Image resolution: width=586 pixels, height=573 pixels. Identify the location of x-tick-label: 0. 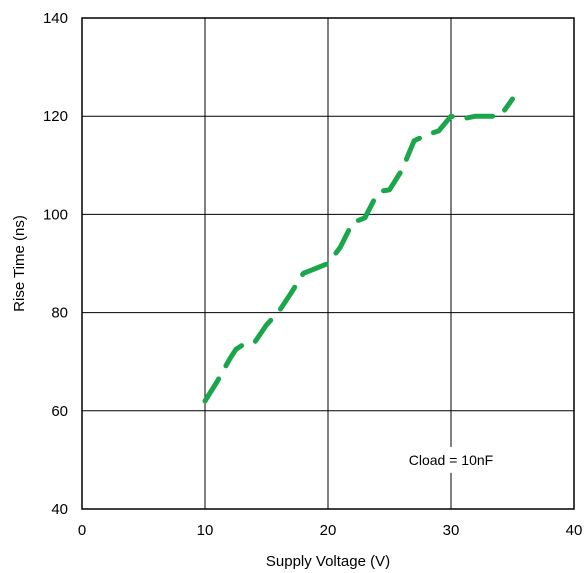
(82, 530).